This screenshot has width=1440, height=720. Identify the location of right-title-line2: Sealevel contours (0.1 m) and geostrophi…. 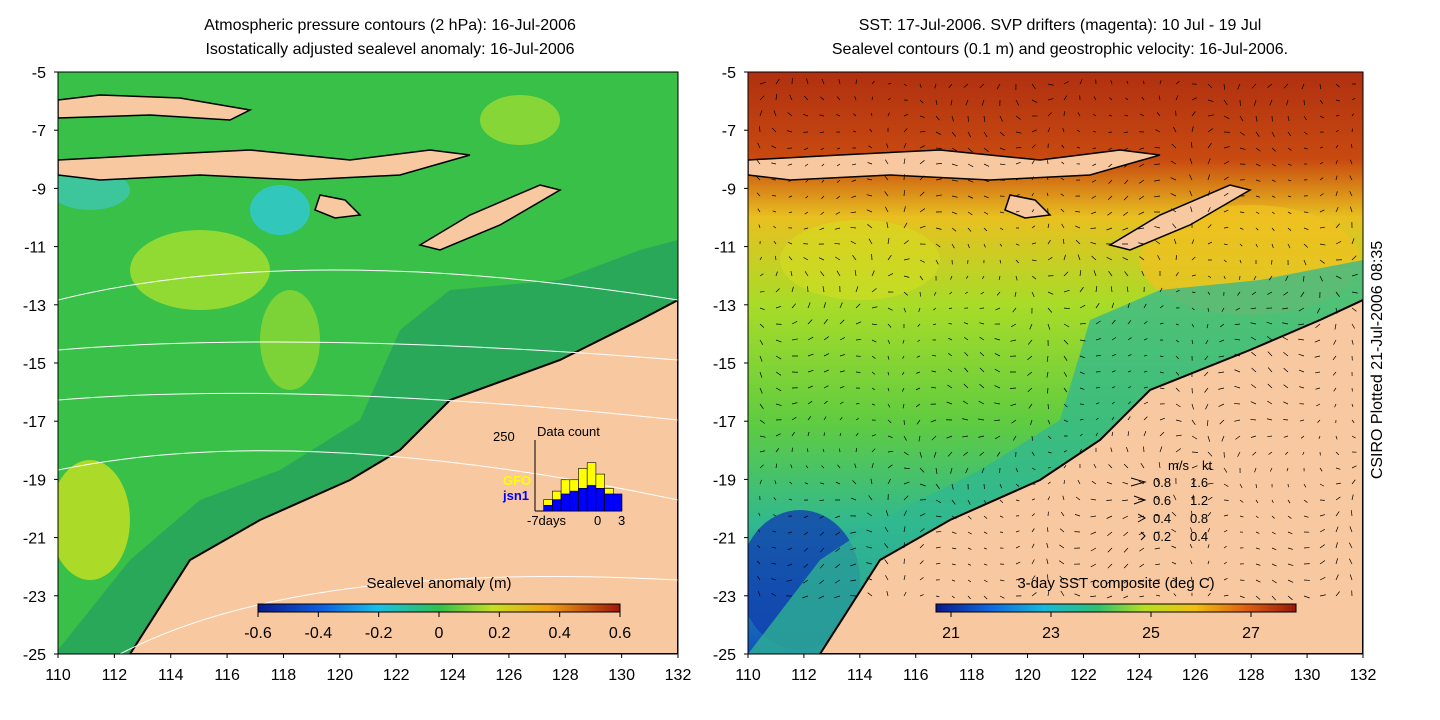
(1060, 49).